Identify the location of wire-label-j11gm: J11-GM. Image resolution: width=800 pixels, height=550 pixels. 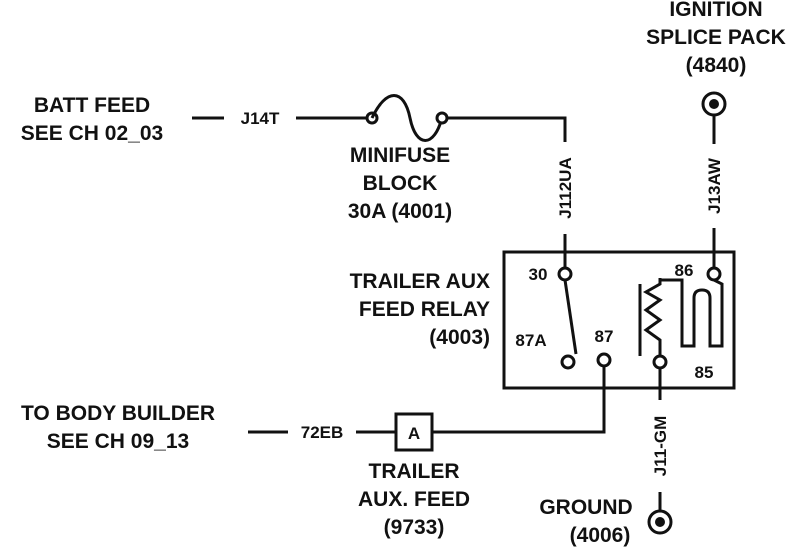
(660, 446).